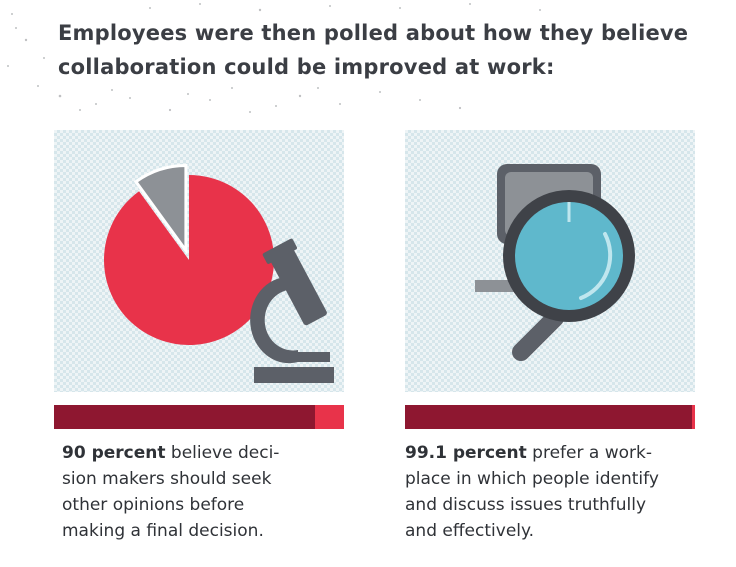 The height and width of the screenshot is (567, 736). Describe the element at coordinates (274, 321) in the screenshot. I see `microscope-arm` at that location.